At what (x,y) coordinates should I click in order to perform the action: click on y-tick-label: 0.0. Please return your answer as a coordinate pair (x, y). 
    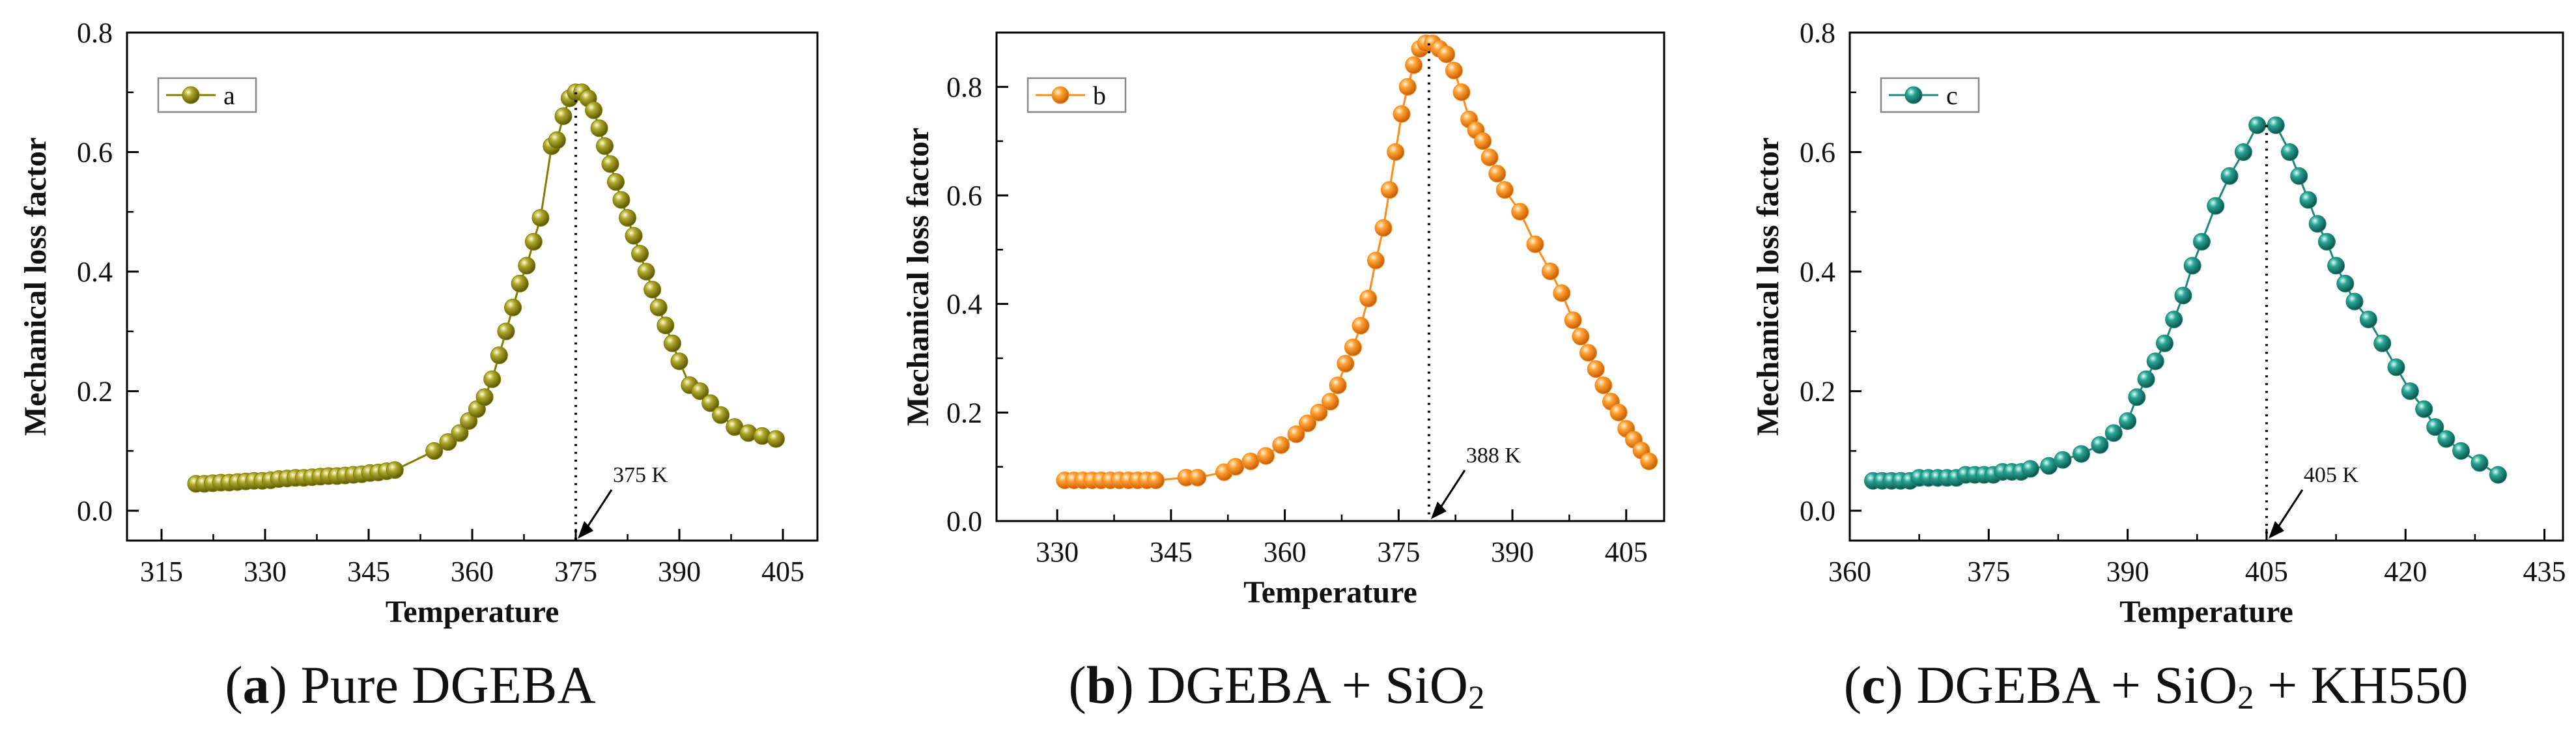
    Looking at the image, I should click on (95, 511).